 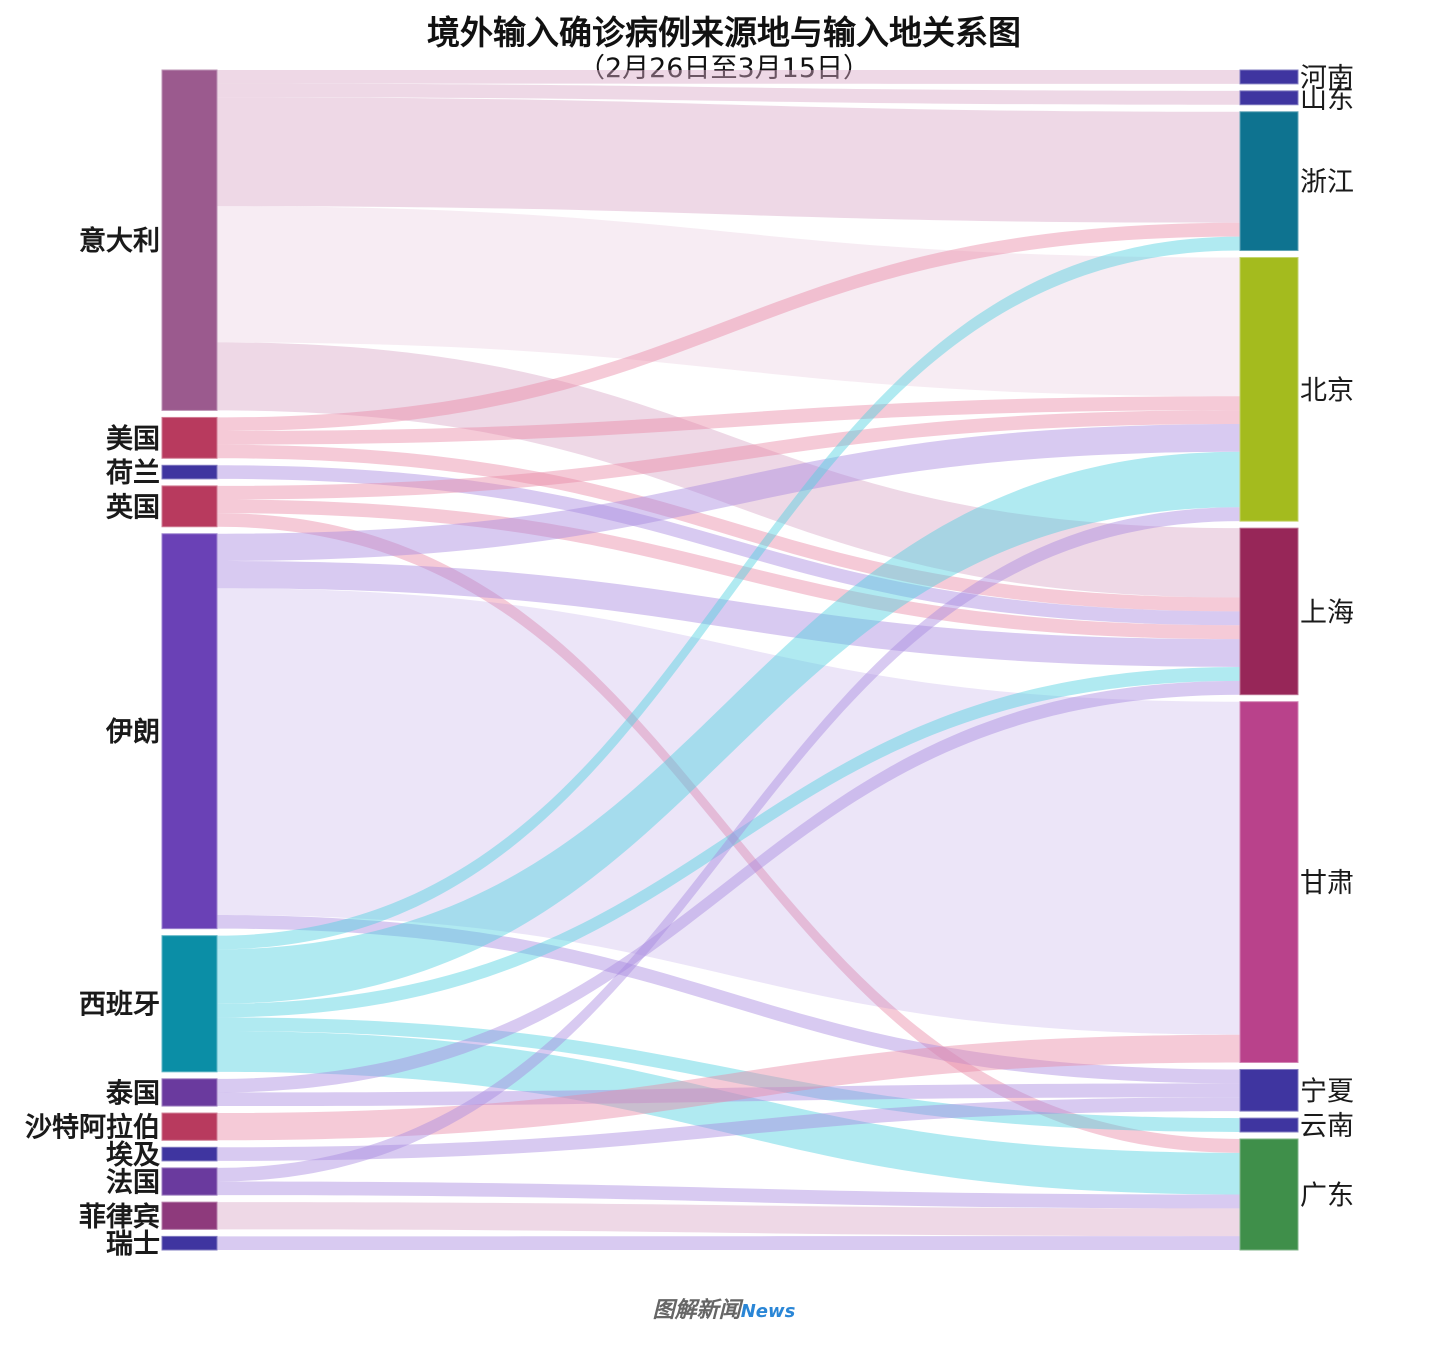 What do you see at coordinates (189, 240) in the screenshot?
I see `node-italy` at bounding box center [189, 240].